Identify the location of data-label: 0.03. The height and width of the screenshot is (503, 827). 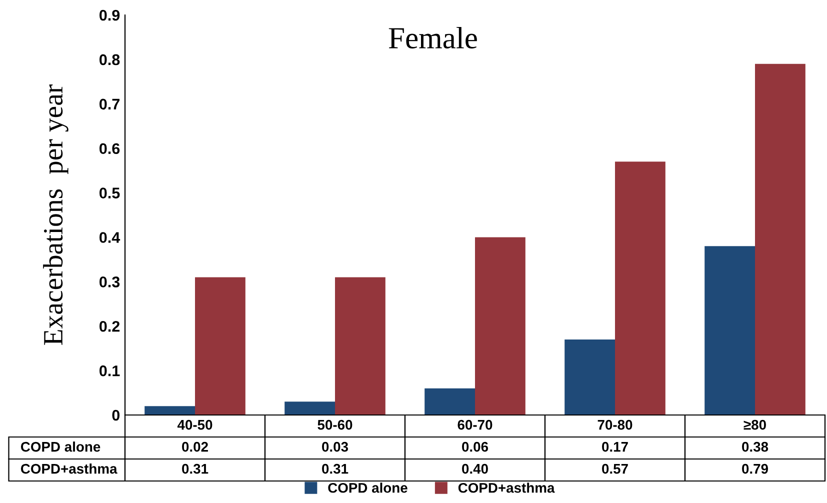
(335, 447).